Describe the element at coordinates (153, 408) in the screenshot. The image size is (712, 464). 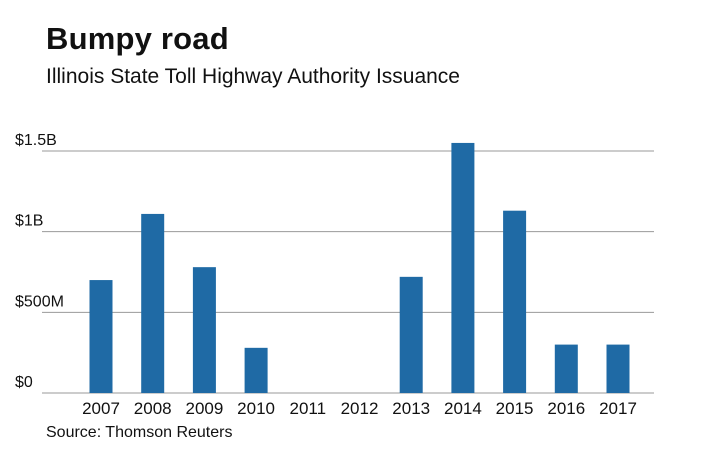
I see `x-tick-label: 2008` at that location.